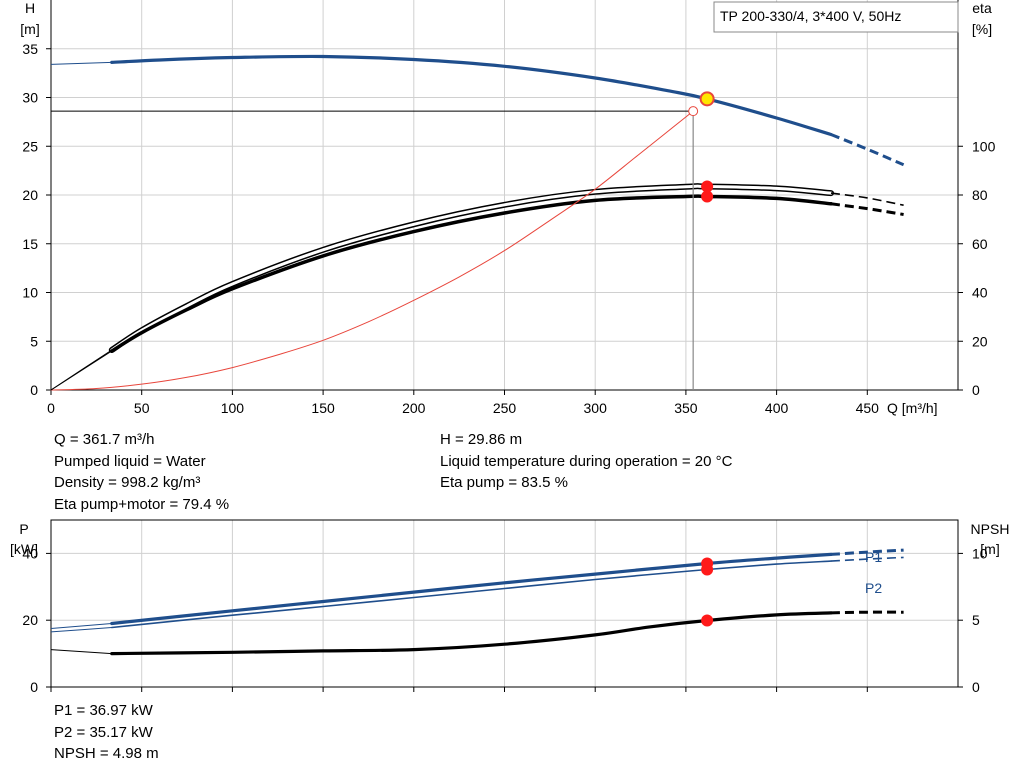 This screenshot has height=781, width=1024. I want to click on npsh-curve, so click(471, 633).